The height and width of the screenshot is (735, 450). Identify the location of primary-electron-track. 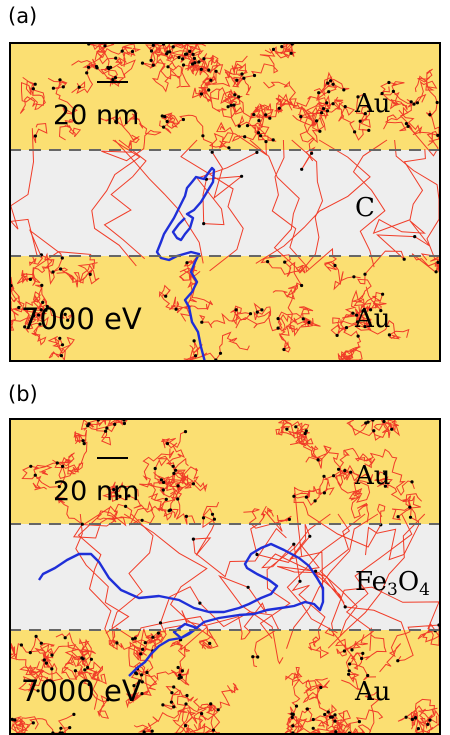
(185, 264).